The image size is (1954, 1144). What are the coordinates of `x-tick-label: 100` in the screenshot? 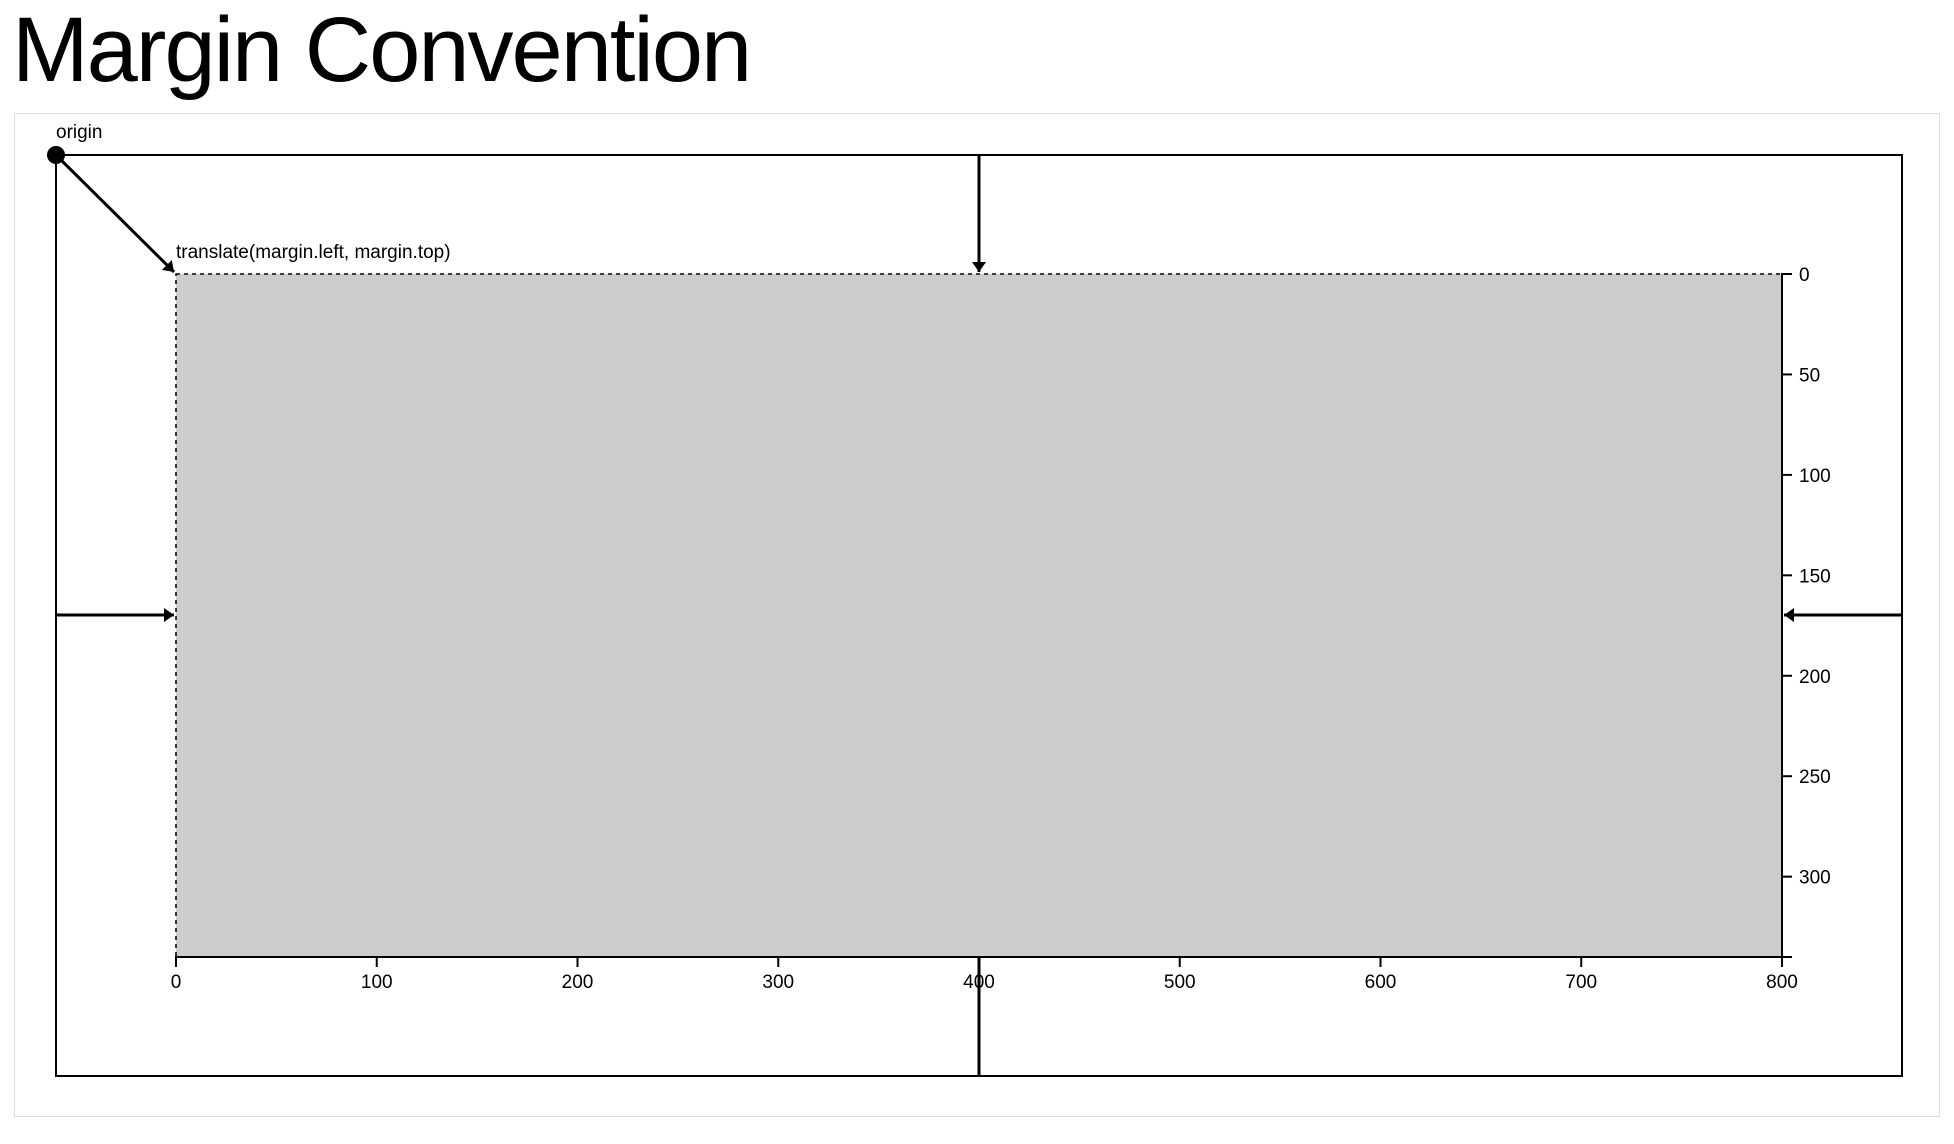 It's located at (377, 982).